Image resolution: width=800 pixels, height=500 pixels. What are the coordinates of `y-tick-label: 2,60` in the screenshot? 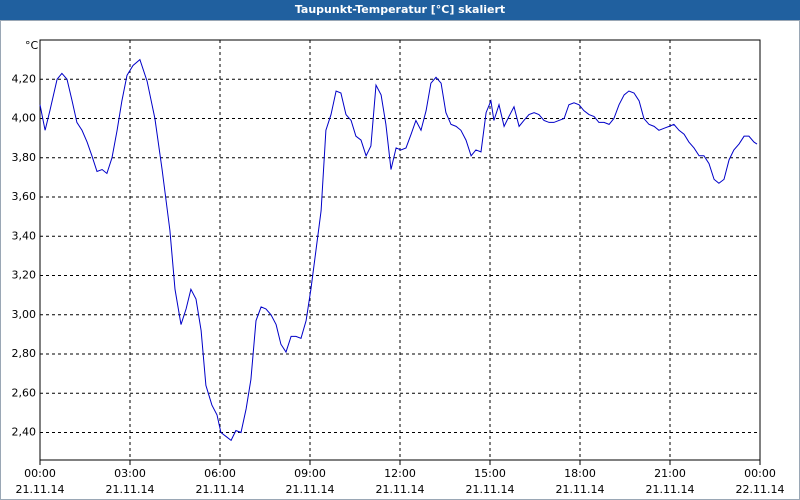 It's located at (24, 392).